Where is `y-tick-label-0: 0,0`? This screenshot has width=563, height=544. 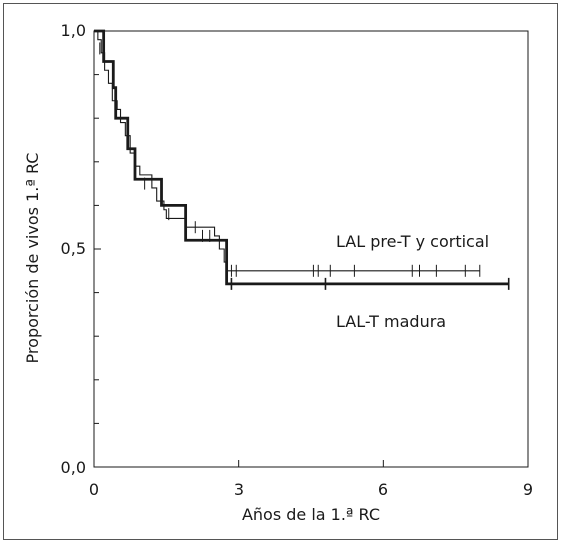 y-tick-label-0: 0,0 is located at coordinates (73, 467).